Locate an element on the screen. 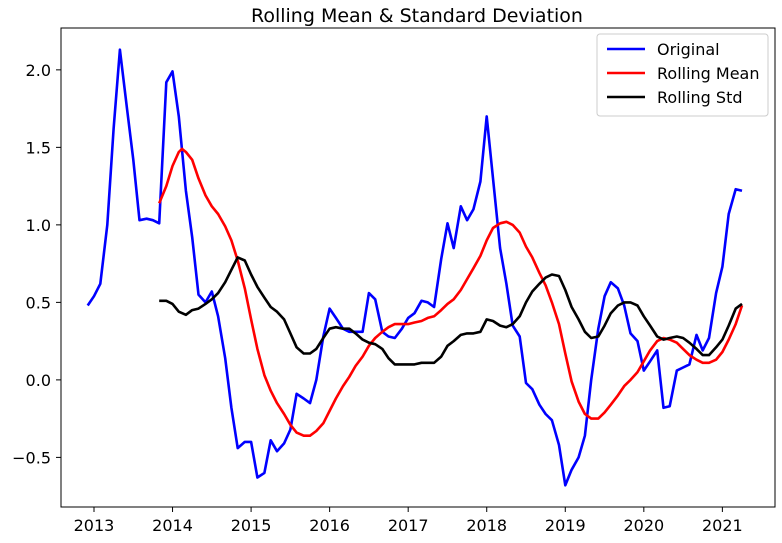 The image size is (782, 543). legend: Original Rolling Mean Rolling Std is located at coordinates (682, 75).